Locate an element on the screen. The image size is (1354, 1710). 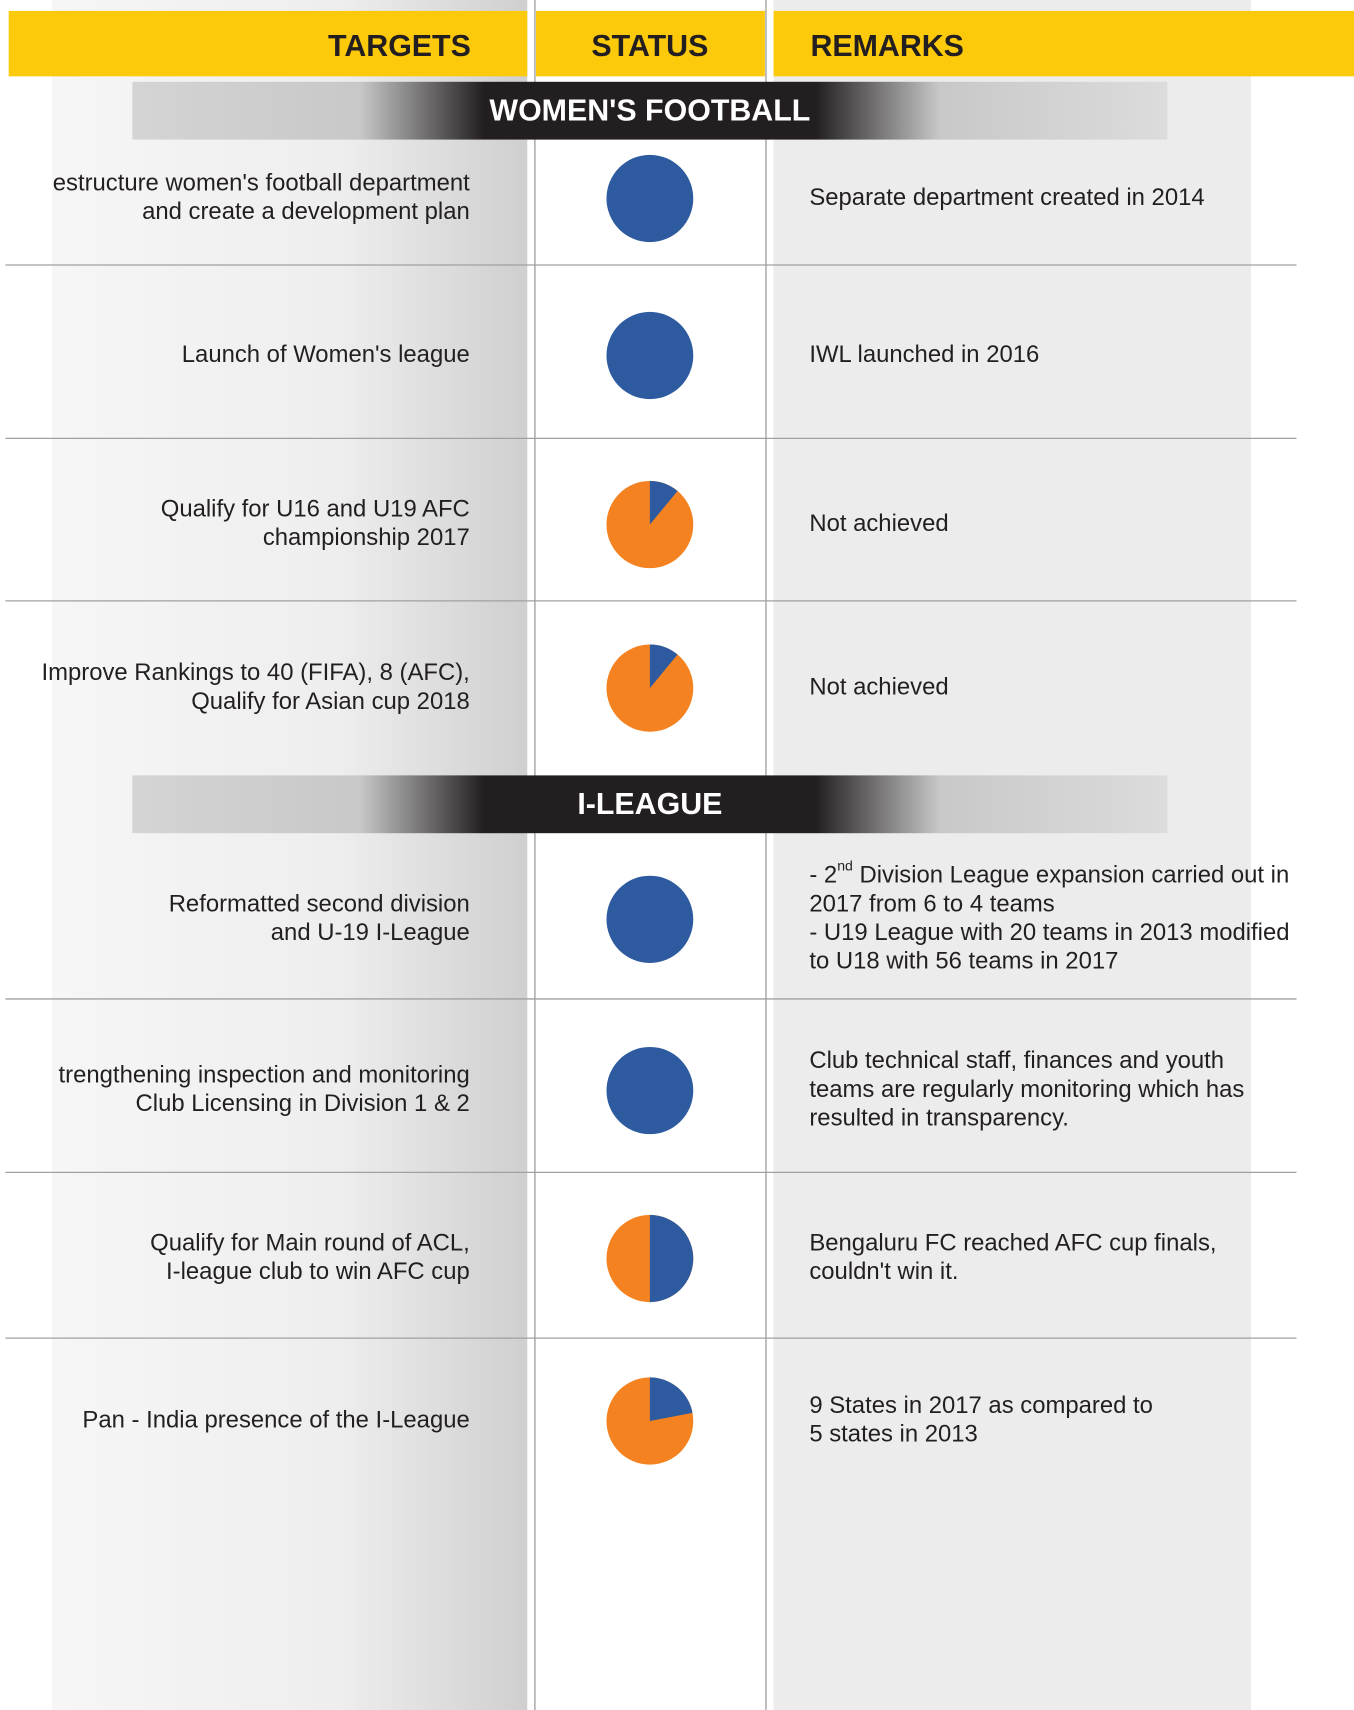
target-text: championship 2017 is located at coordinates (366, 537).